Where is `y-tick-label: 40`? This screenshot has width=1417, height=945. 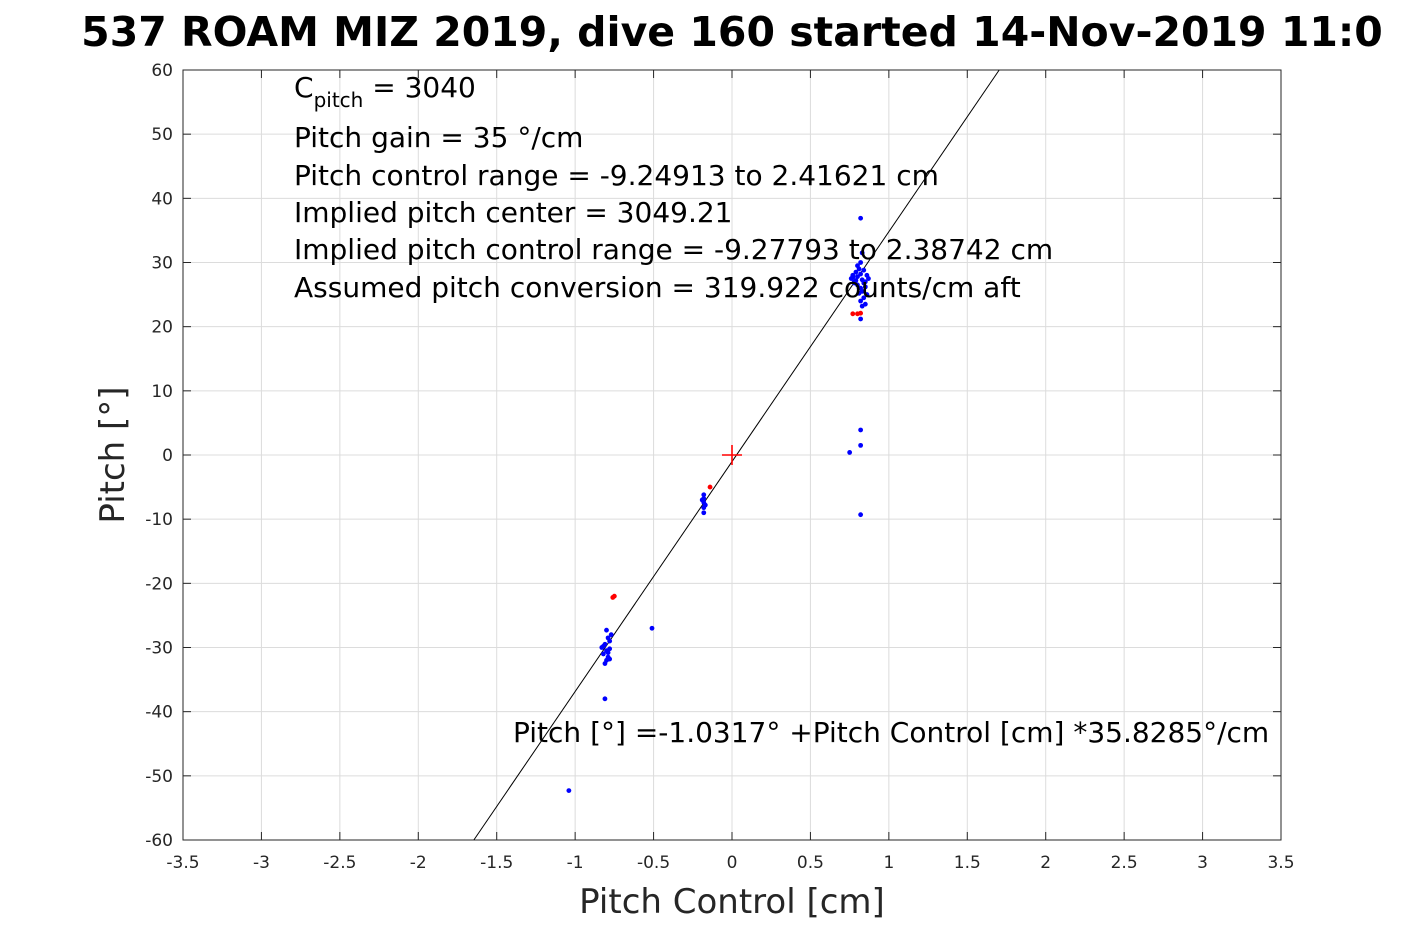
y-tick-label: 40 is located at coordinates (162, 199).